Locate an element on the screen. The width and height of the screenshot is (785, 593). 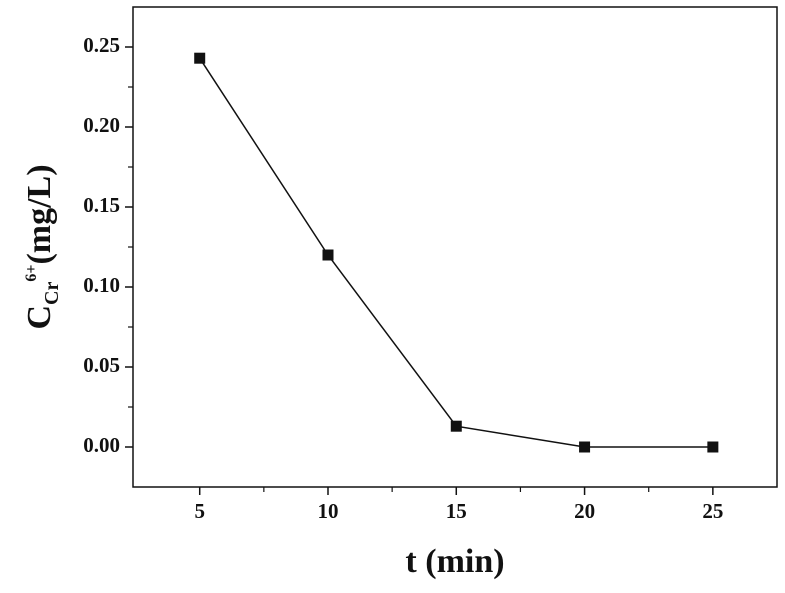
y-tick-label: 0.25 is located at coordinates (101, 45).